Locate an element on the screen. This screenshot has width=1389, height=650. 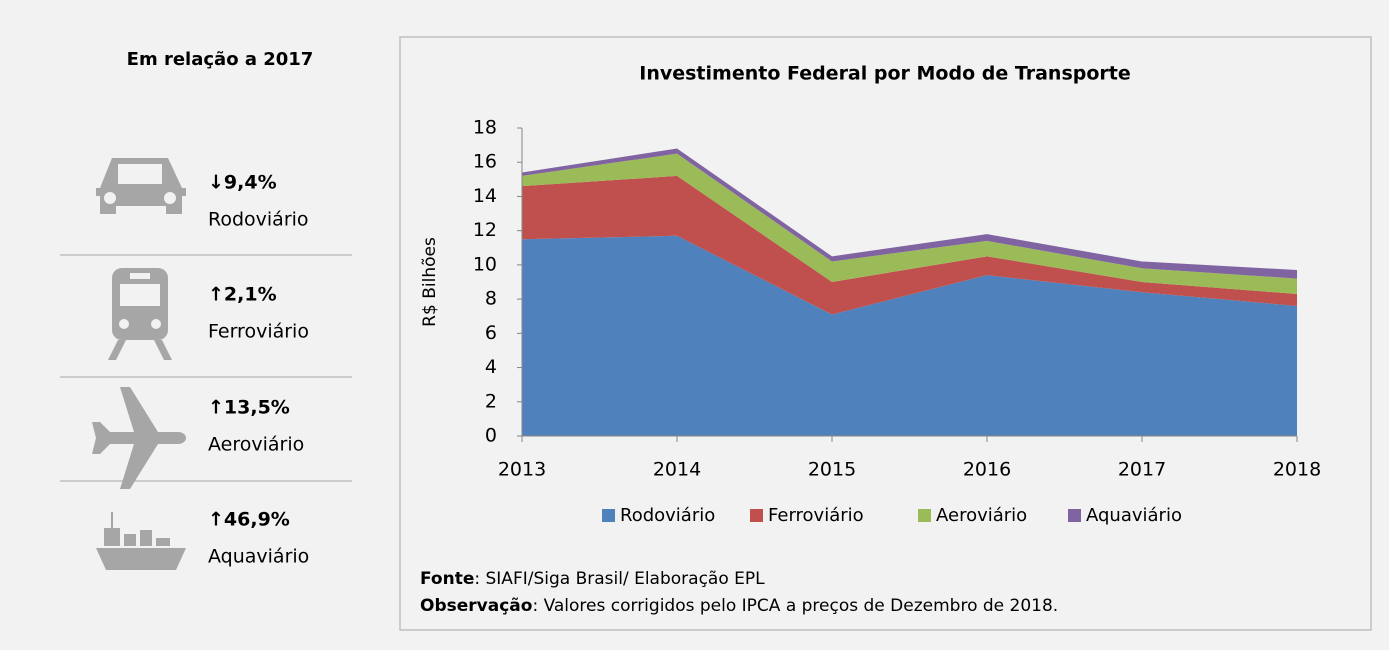
y-tick-label: 10 is located at coordinates (485, 264).